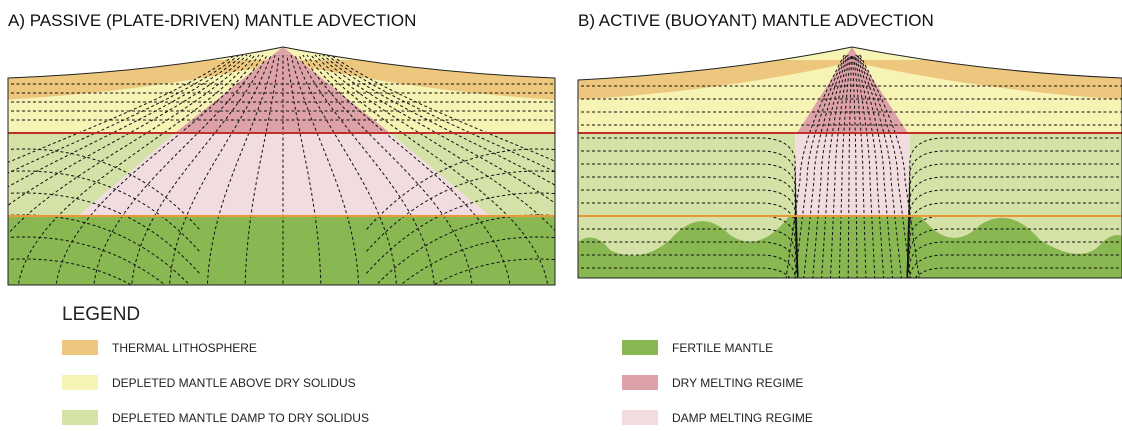 Image resolution: width=1122 pixels, height=431 pixels. I want to click on legend-label: DEPLETED MANTLE DAMP TO DRY SOLIDUS, so click(240, 418).